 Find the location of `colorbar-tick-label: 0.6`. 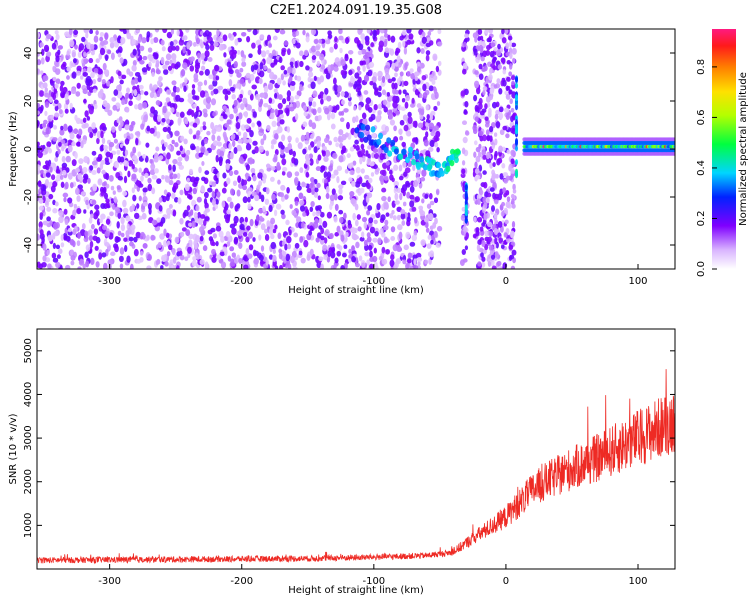

colorbar-tick-label: 0.6 is located at coordinates (701, 117).